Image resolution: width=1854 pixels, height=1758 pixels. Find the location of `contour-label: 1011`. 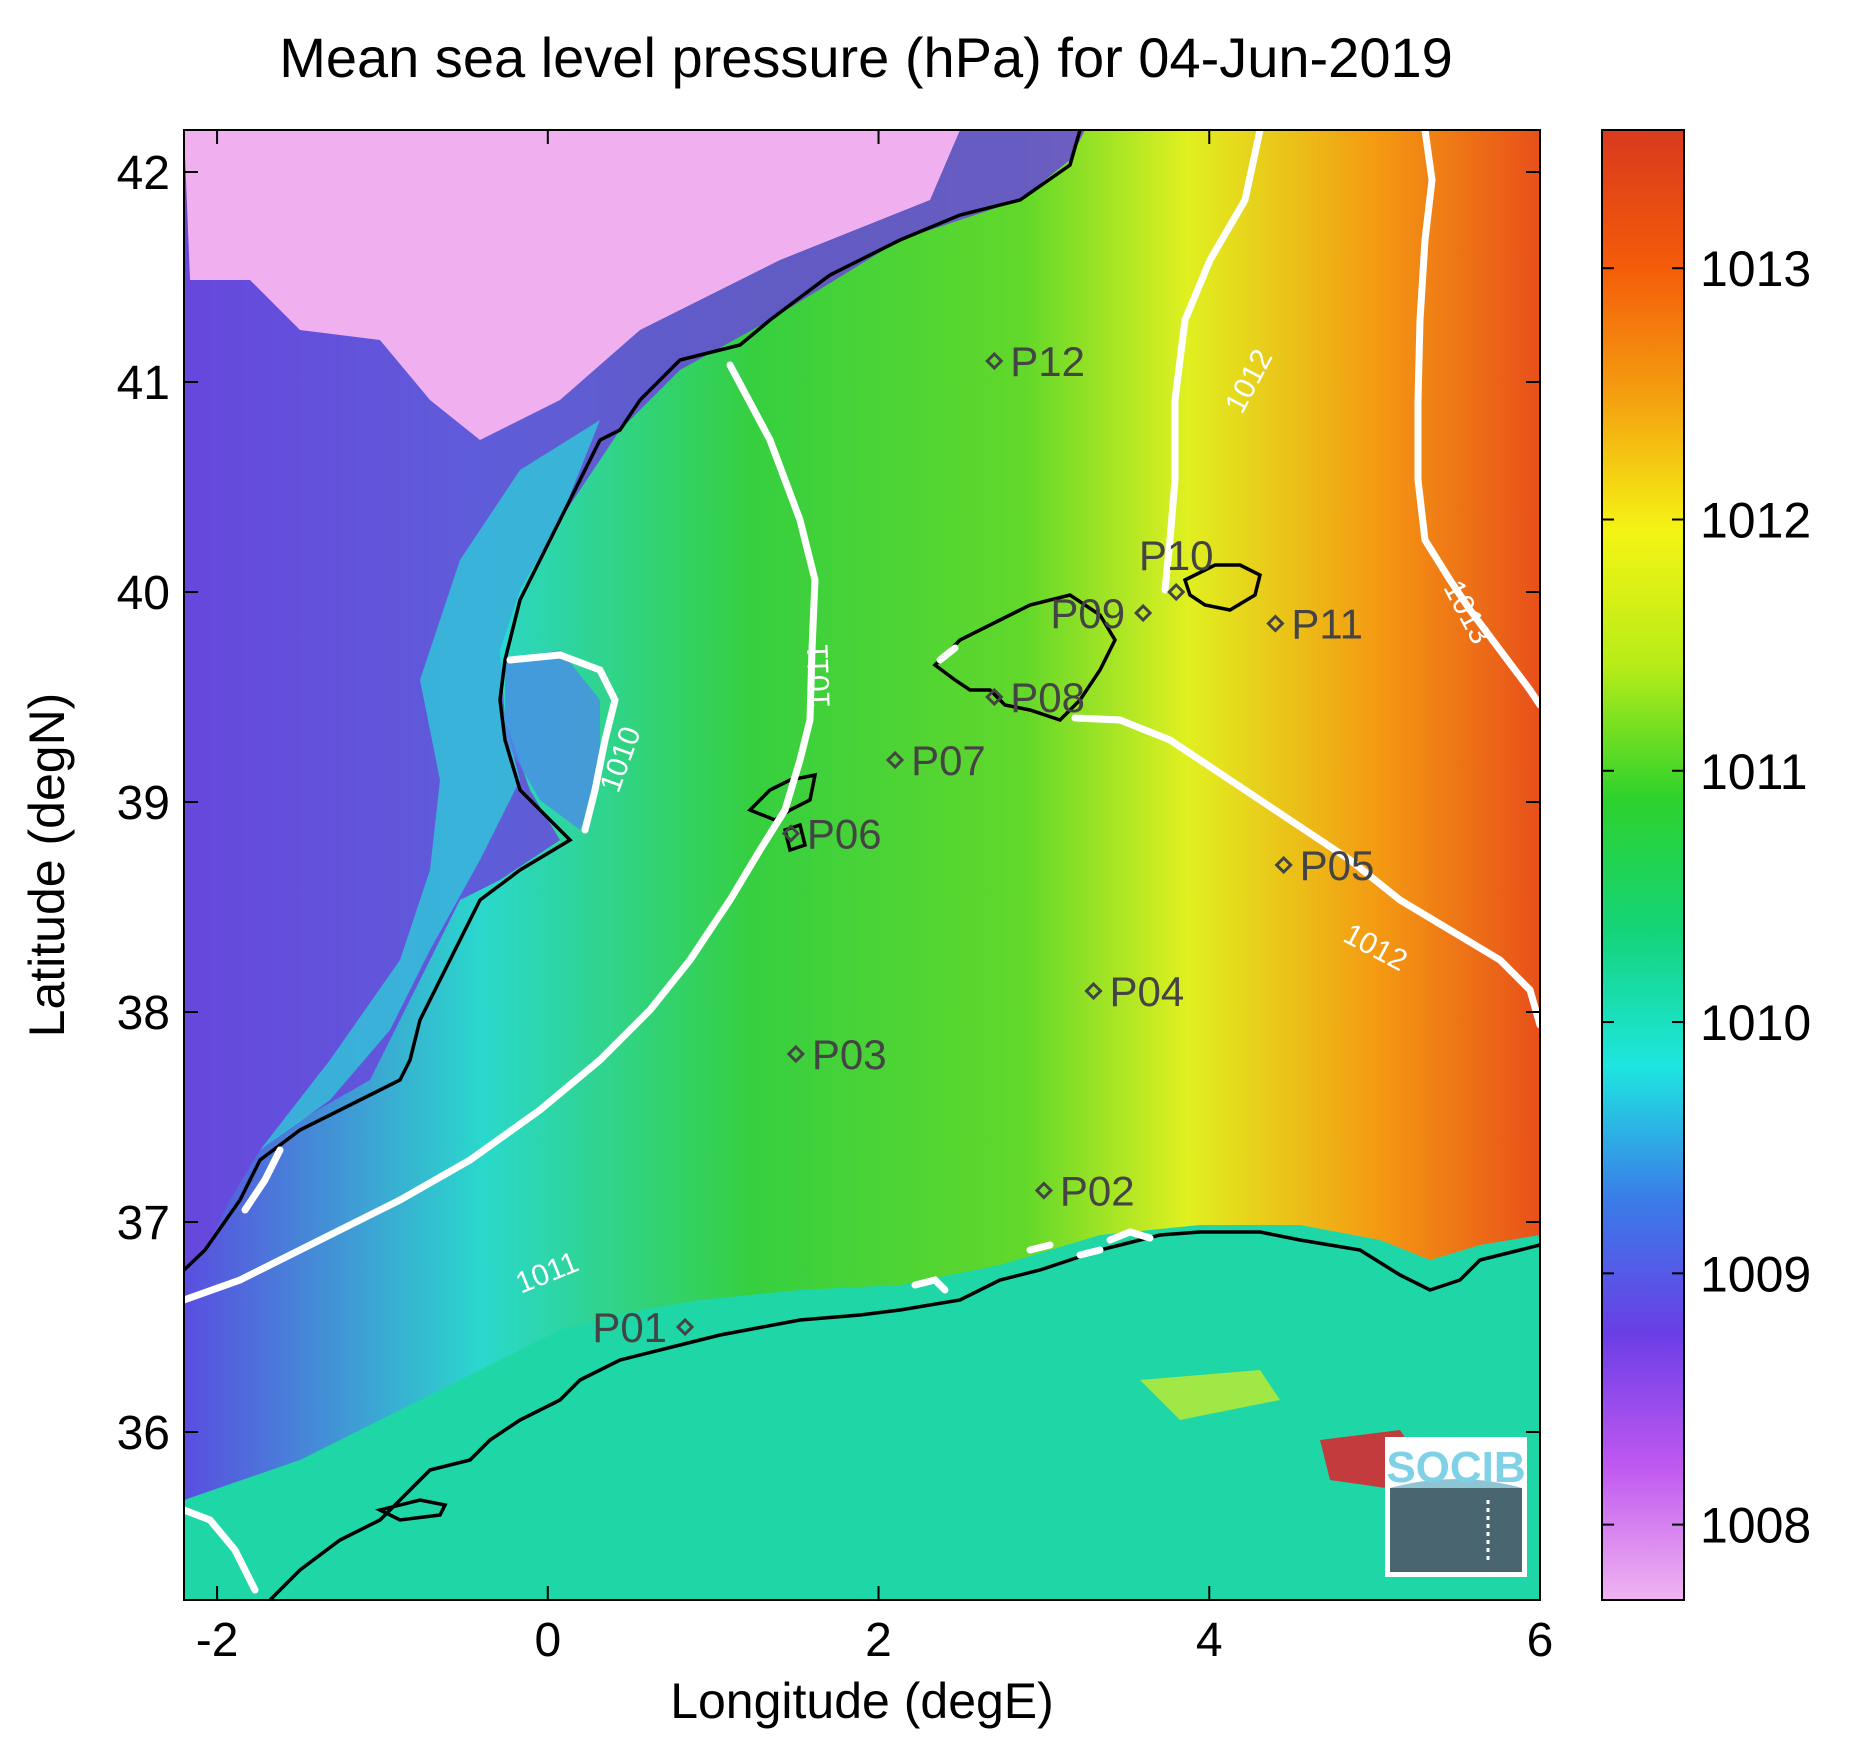

contour-label: 1011 is located at coordinates (818, 676).